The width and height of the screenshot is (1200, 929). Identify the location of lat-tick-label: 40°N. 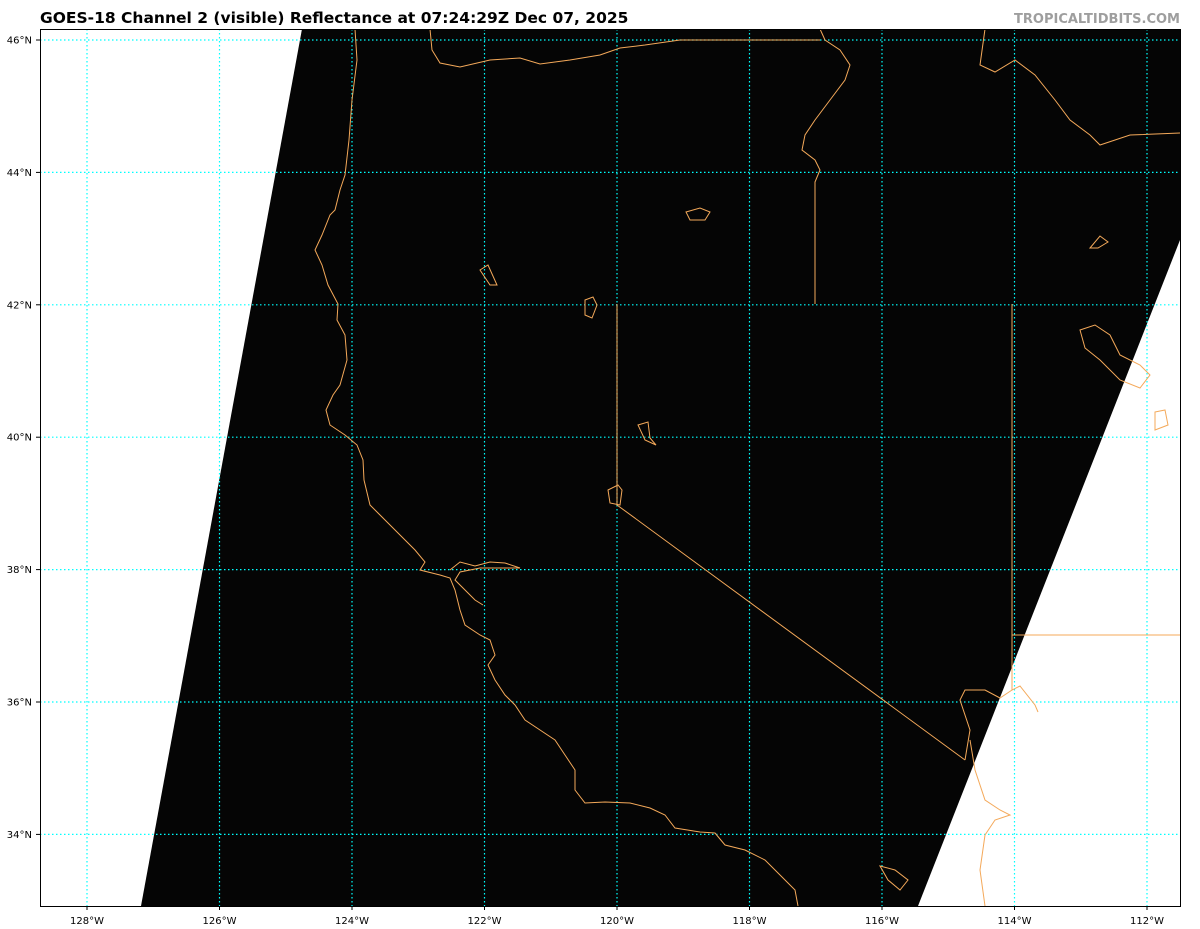
(19, 438).